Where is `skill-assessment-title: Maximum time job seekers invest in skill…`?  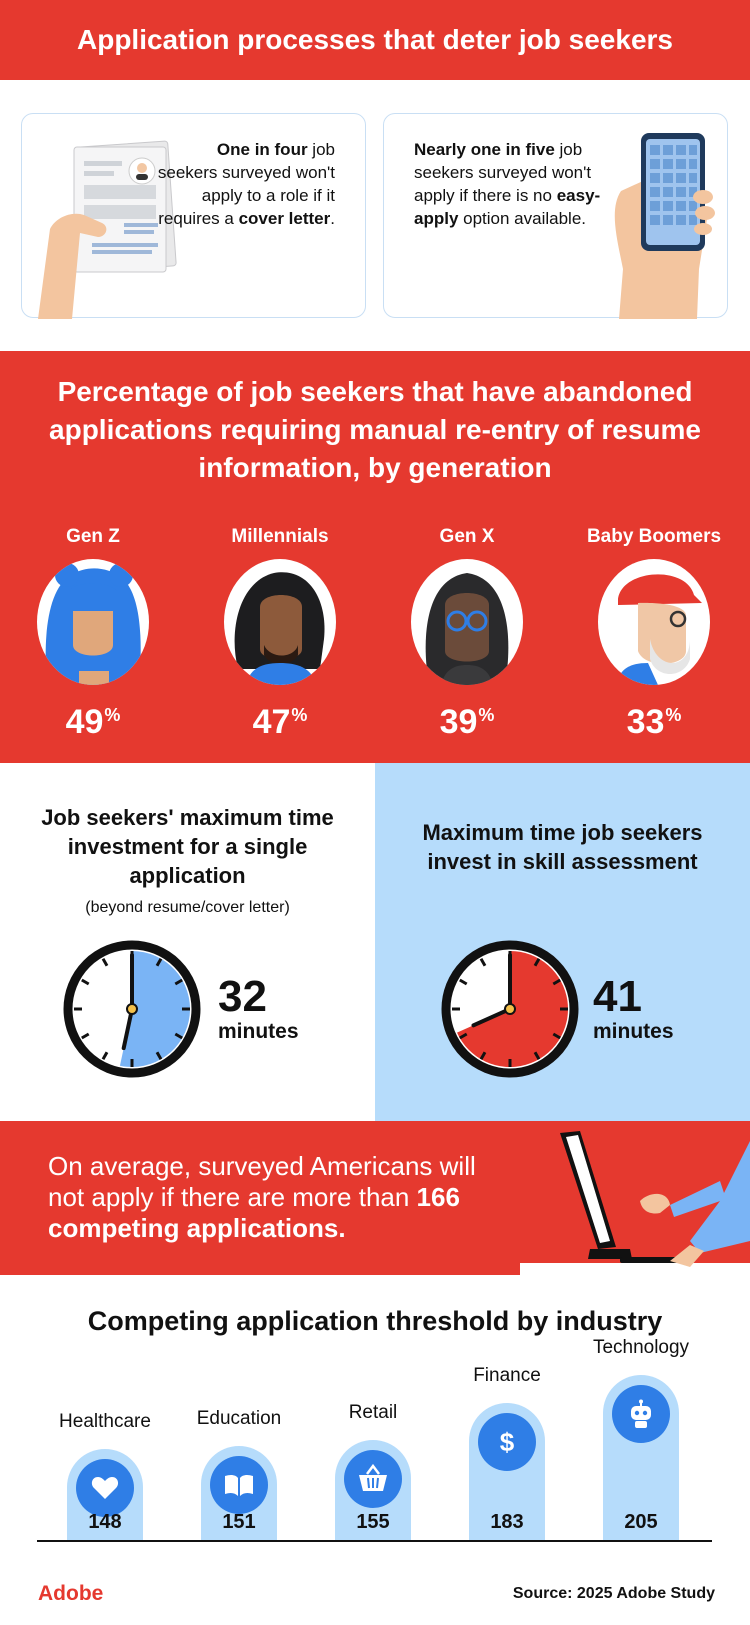
skill-assessment-title: Maximum time job seekers invest in skill… is located at coordinates (562, 847).